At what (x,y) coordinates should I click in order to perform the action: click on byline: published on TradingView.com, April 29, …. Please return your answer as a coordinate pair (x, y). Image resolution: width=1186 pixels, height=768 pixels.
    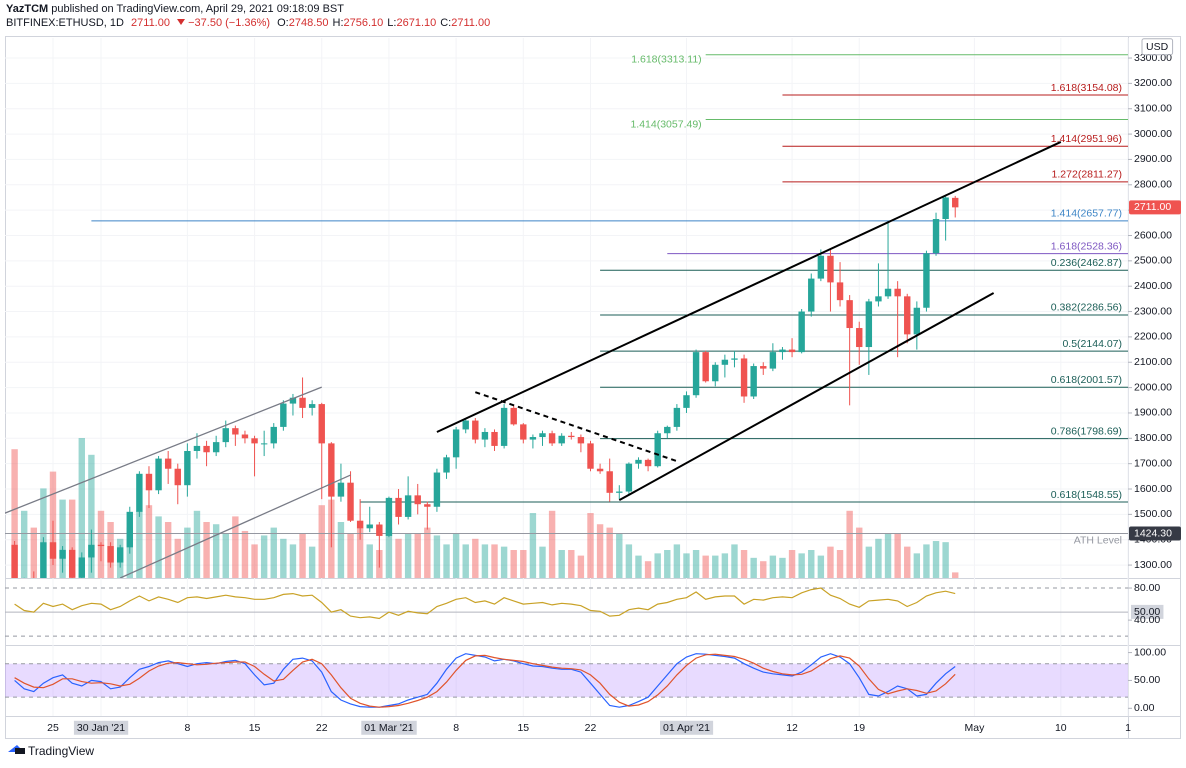
    Looking at the image, I should click on (197, 9).